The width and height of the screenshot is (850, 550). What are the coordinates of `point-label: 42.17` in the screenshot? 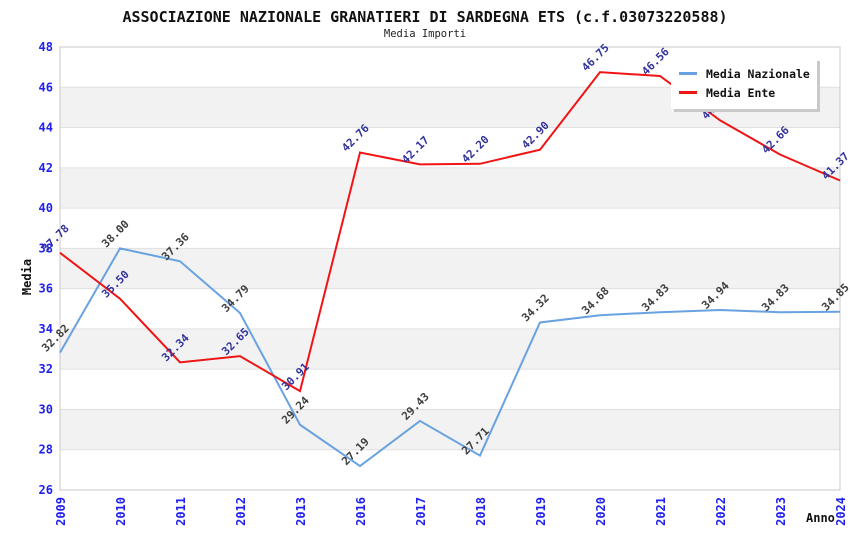 It's located at (415, 150).